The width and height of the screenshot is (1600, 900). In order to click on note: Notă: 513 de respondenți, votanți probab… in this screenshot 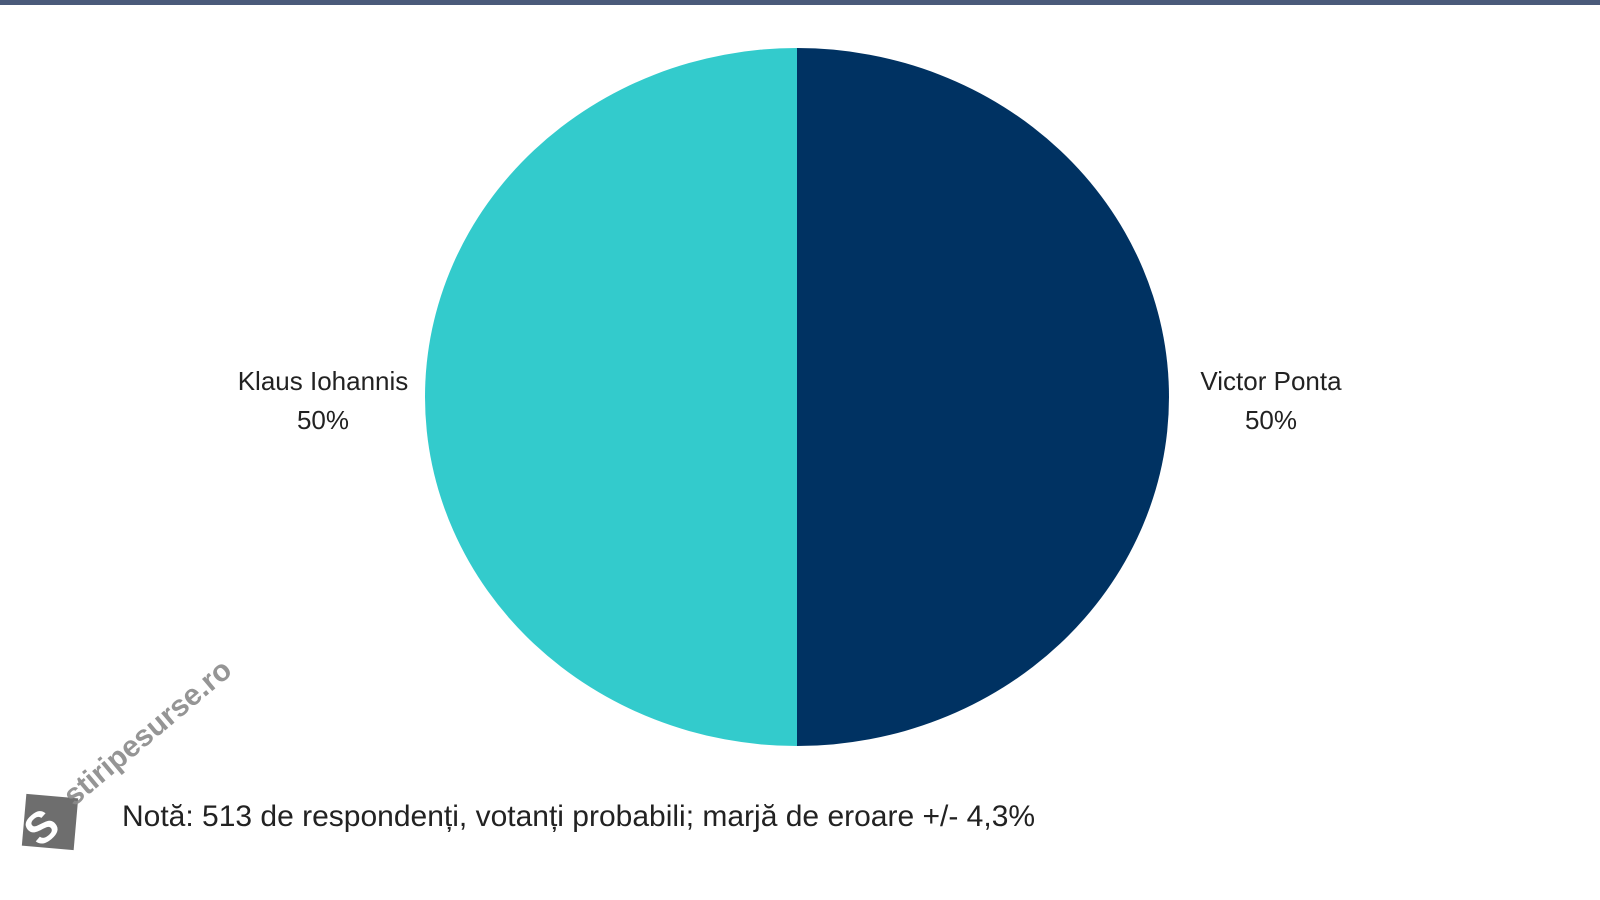, I will do `click(578, 816)`.